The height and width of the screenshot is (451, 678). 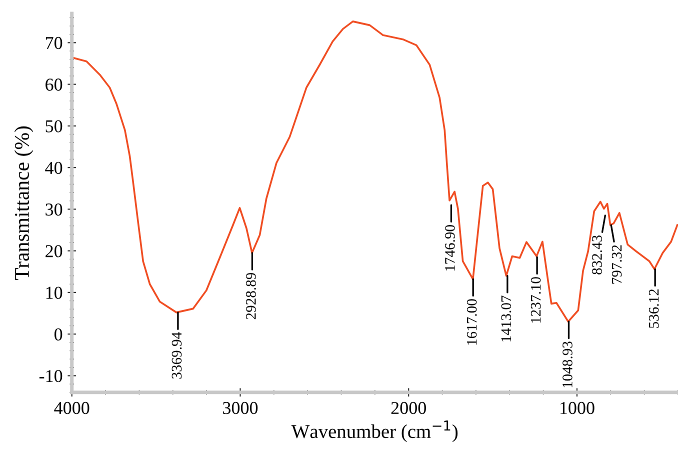 What do you see at coordinates (240, 408) in the screenshot?
I see `x-tick-label: 3000` at bounding box center [240, 408].